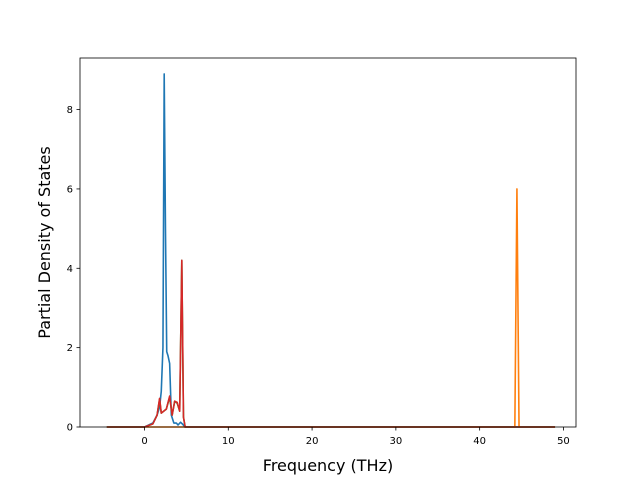 The image size is (640, 480). What do you see at coordinates (70, 189) in the screenshot?
I see `y-tick-label: 6` at bounding box center [70, 189].